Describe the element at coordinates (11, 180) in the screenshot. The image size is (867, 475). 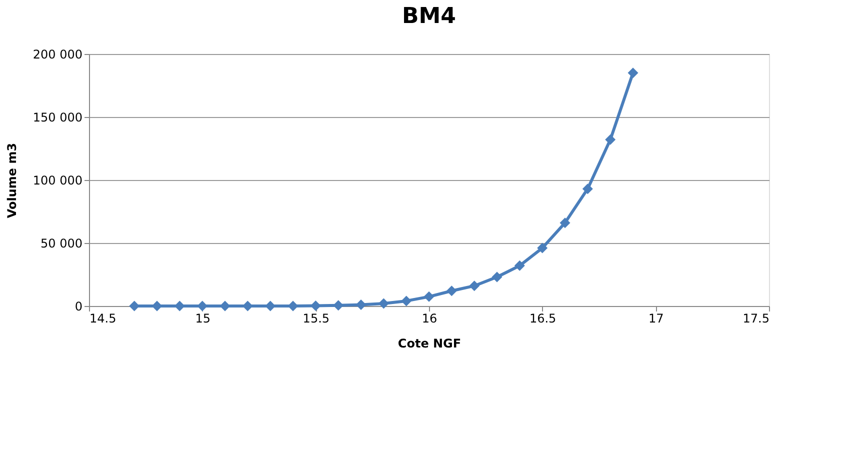
I see `y-axis-title: Volume m3` at that location.